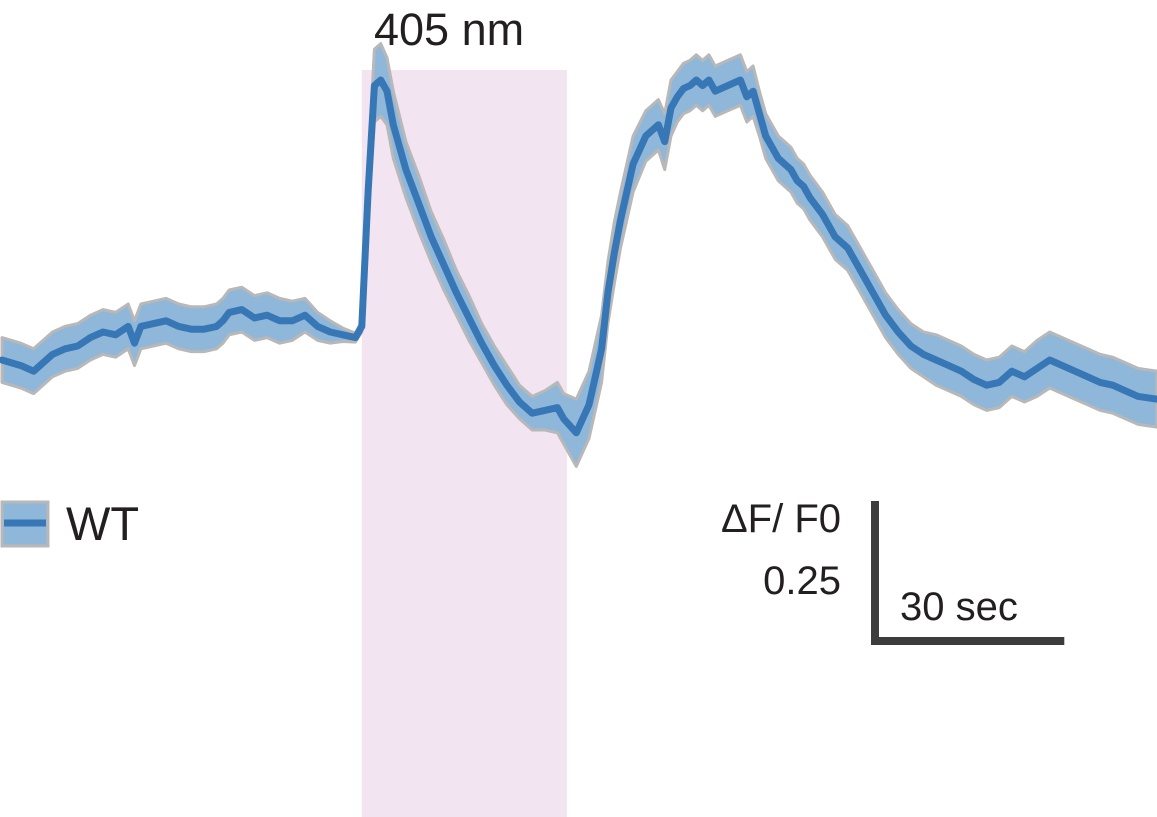 The image size is (1157, 817). Describe the element at coordinates (103, 523) in the screenshot. I see `legend-label-wt: WT` at that location.